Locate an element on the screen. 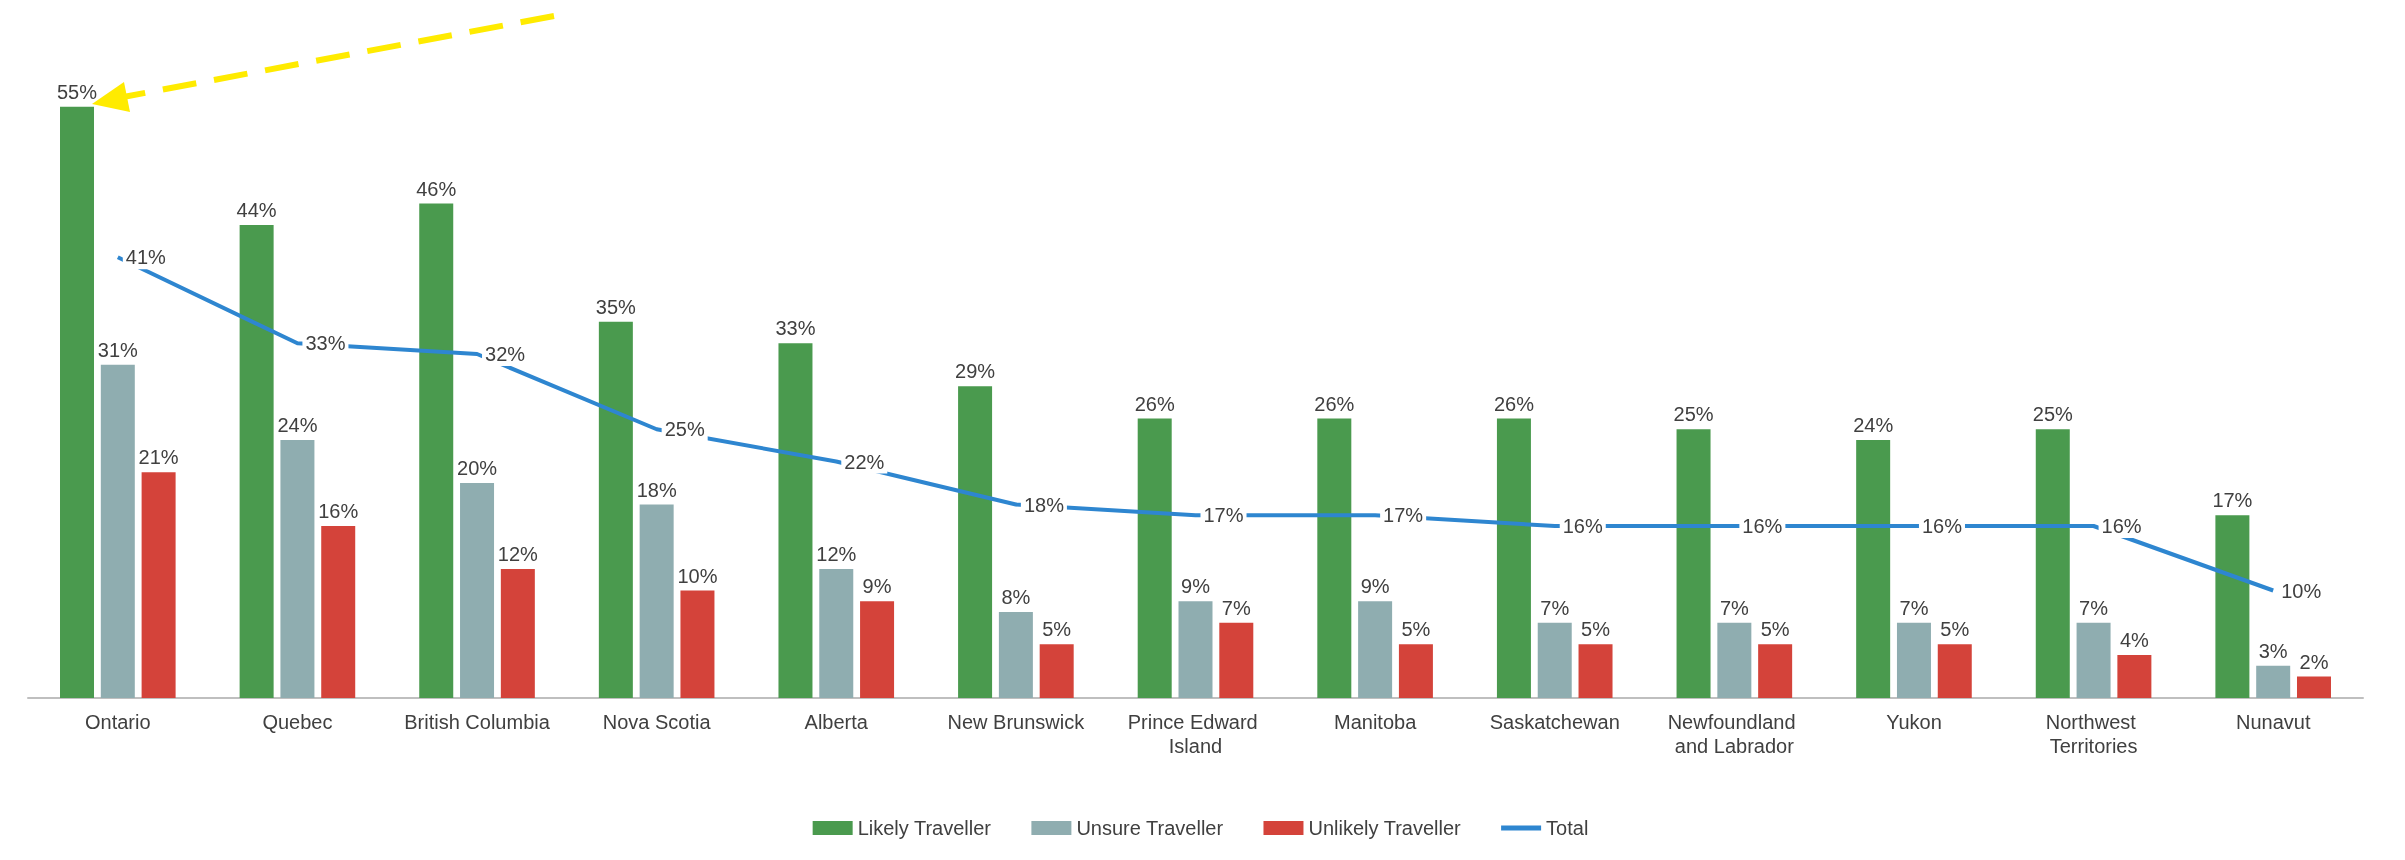  x-tick-label: Prince Edward Island is located at coordinates (1195, 734).